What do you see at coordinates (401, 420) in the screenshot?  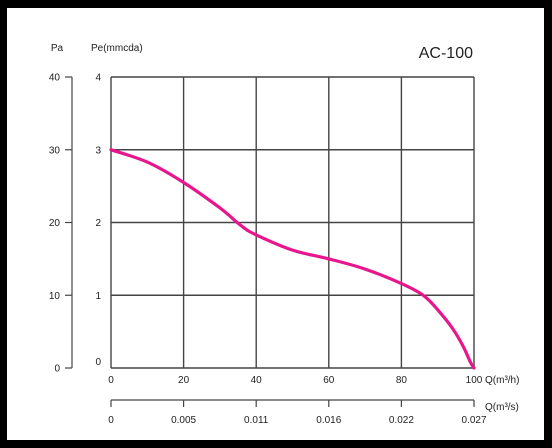 I see `x-secondary-tick-label: 0.022` at bounding box center [401, 420].